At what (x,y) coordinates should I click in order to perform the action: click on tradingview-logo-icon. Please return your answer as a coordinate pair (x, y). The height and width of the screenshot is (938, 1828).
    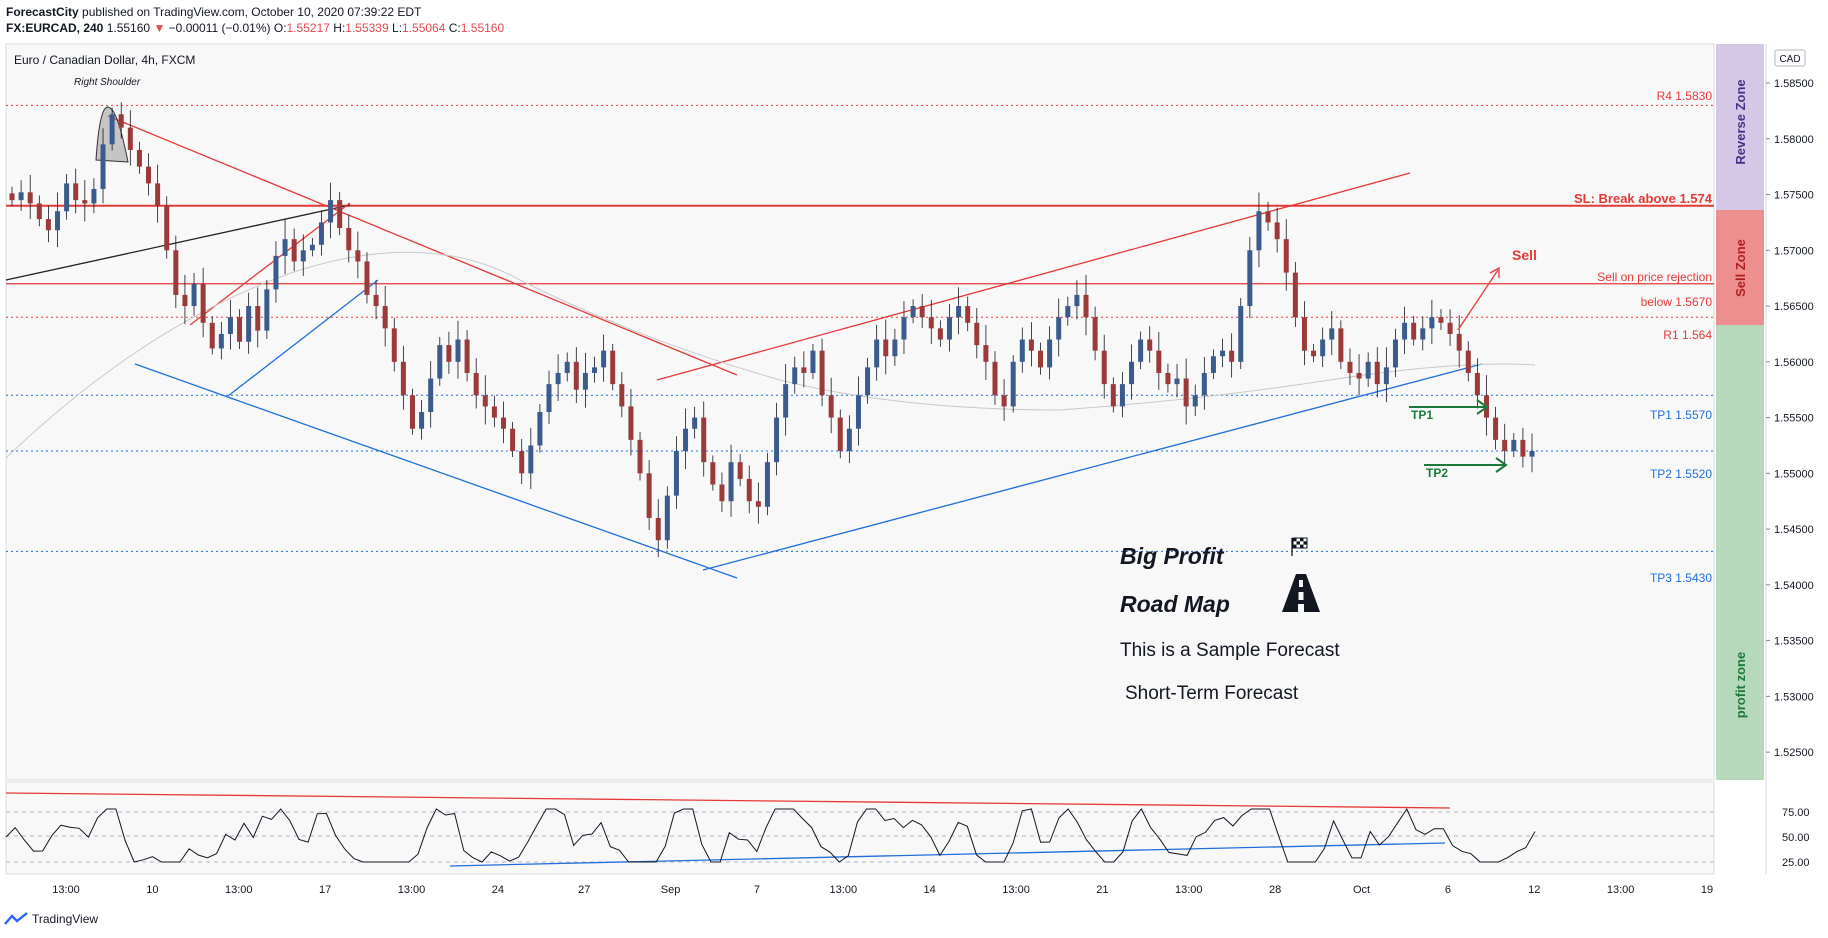
    Looking at the image, I should click on (16, 919).